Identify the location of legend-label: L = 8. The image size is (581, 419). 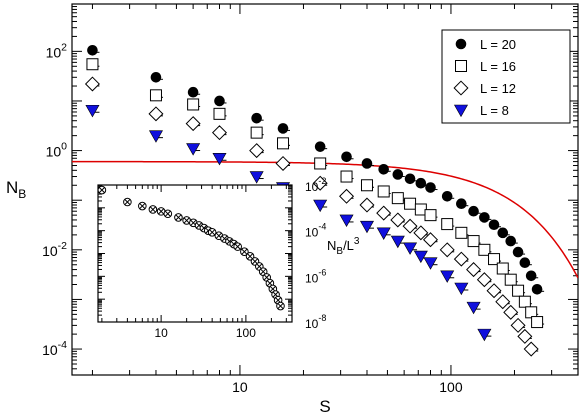
(494, 110).